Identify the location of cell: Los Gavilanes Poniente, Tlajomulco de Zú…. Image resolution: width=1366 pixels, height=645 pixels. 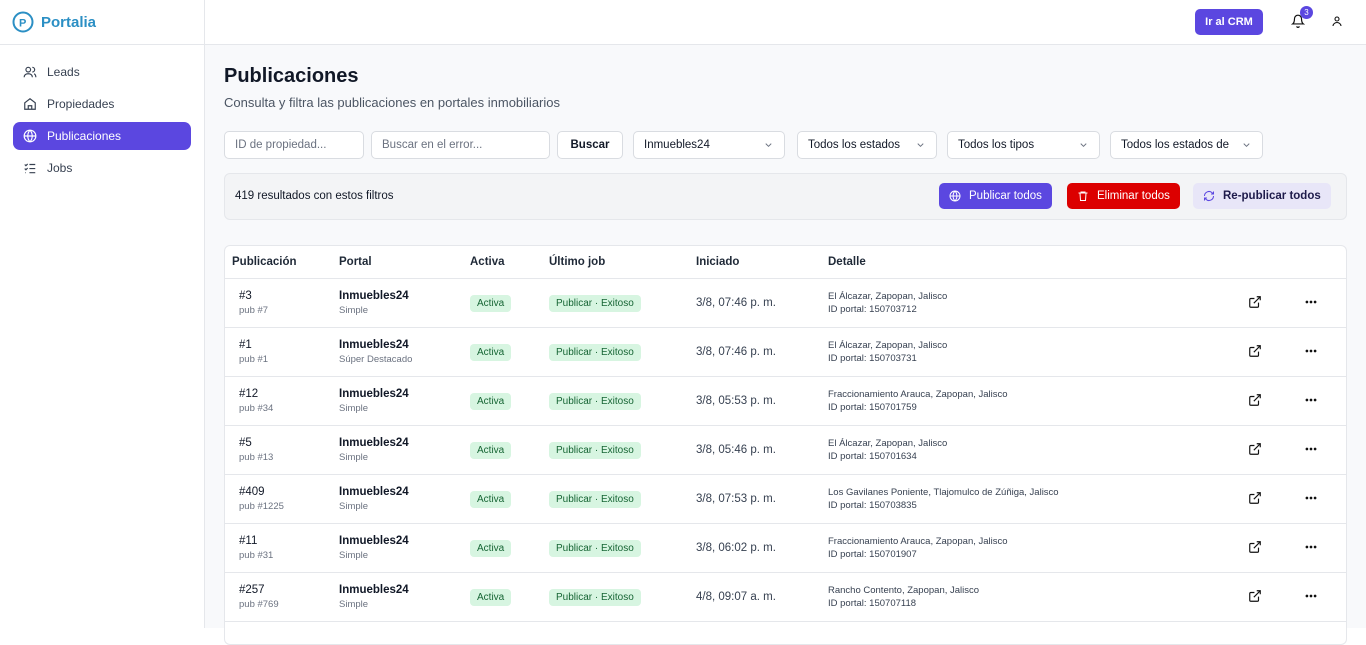
(1031, 499).